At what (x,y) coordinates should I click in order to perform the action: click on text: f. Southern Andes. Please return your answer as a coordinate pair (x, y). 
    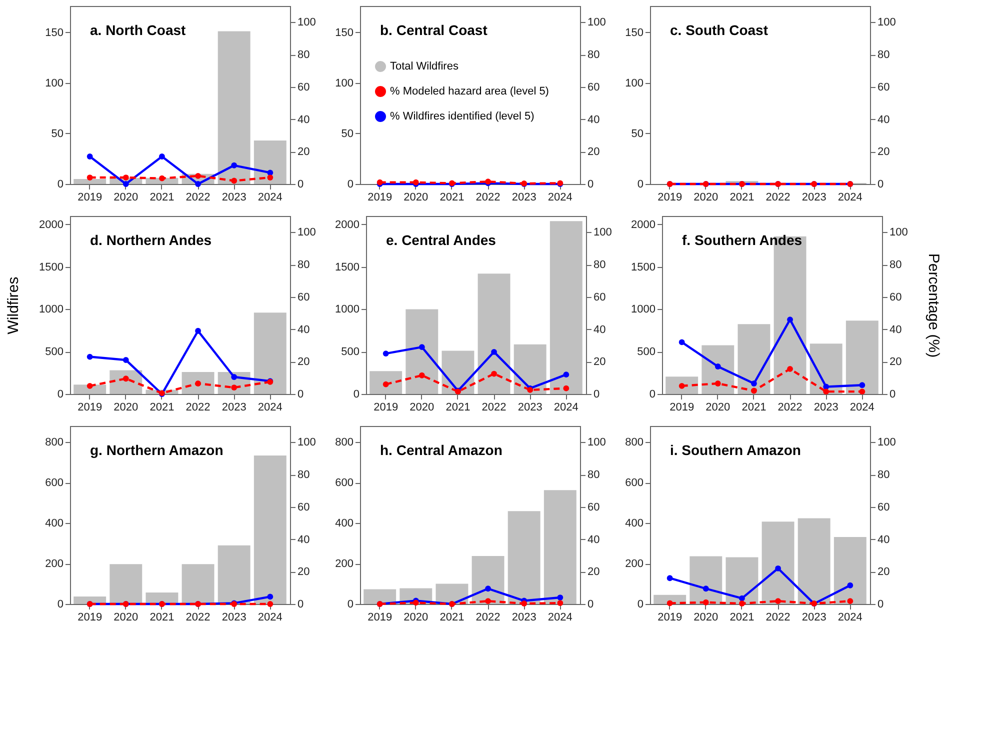
    Looking at the image, I should click on (742, 240).